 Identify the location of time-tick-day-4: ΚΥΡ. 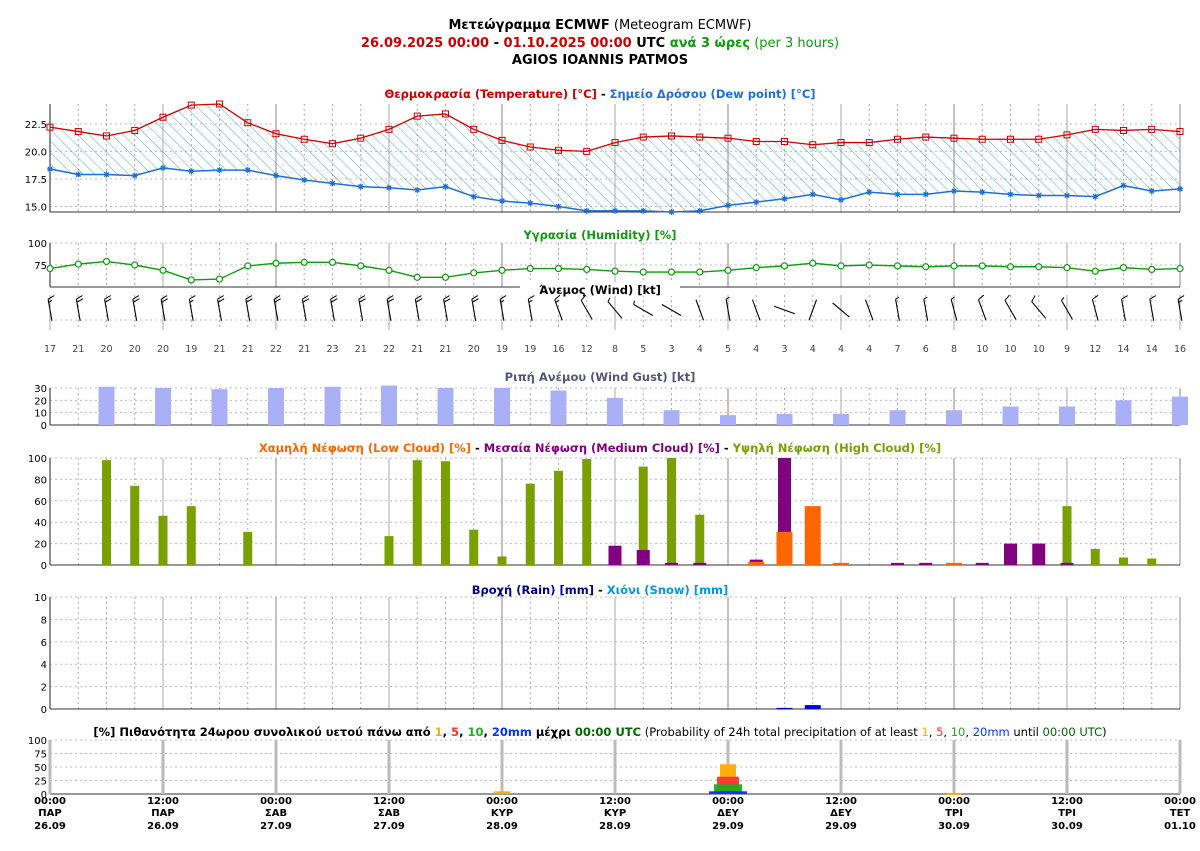
(502, 813).